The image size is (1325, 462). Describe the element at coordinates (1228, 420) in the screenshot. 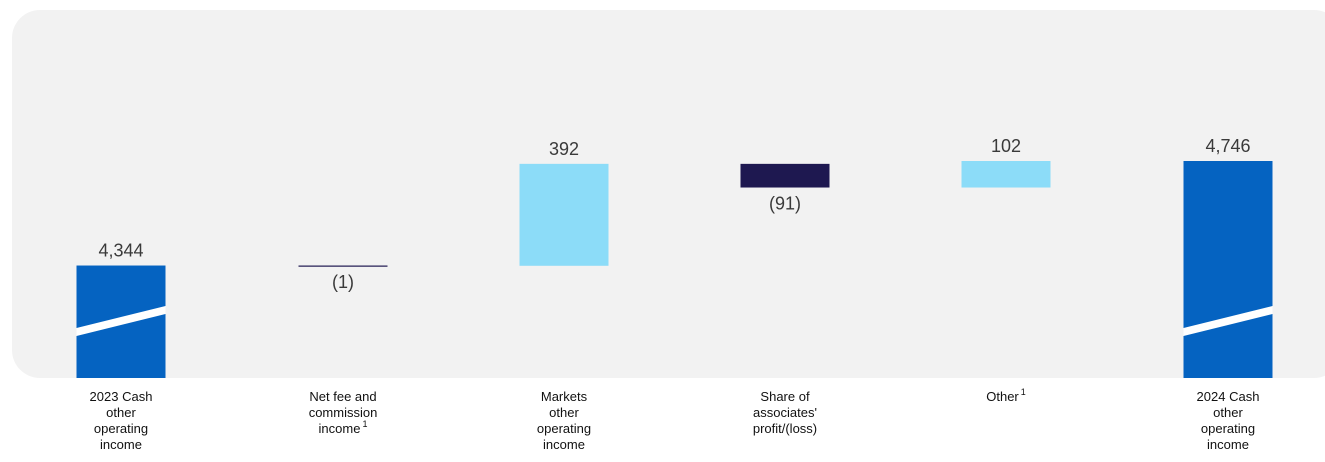

I see `category-label-5: 2024 Cash other operating income` at that location.